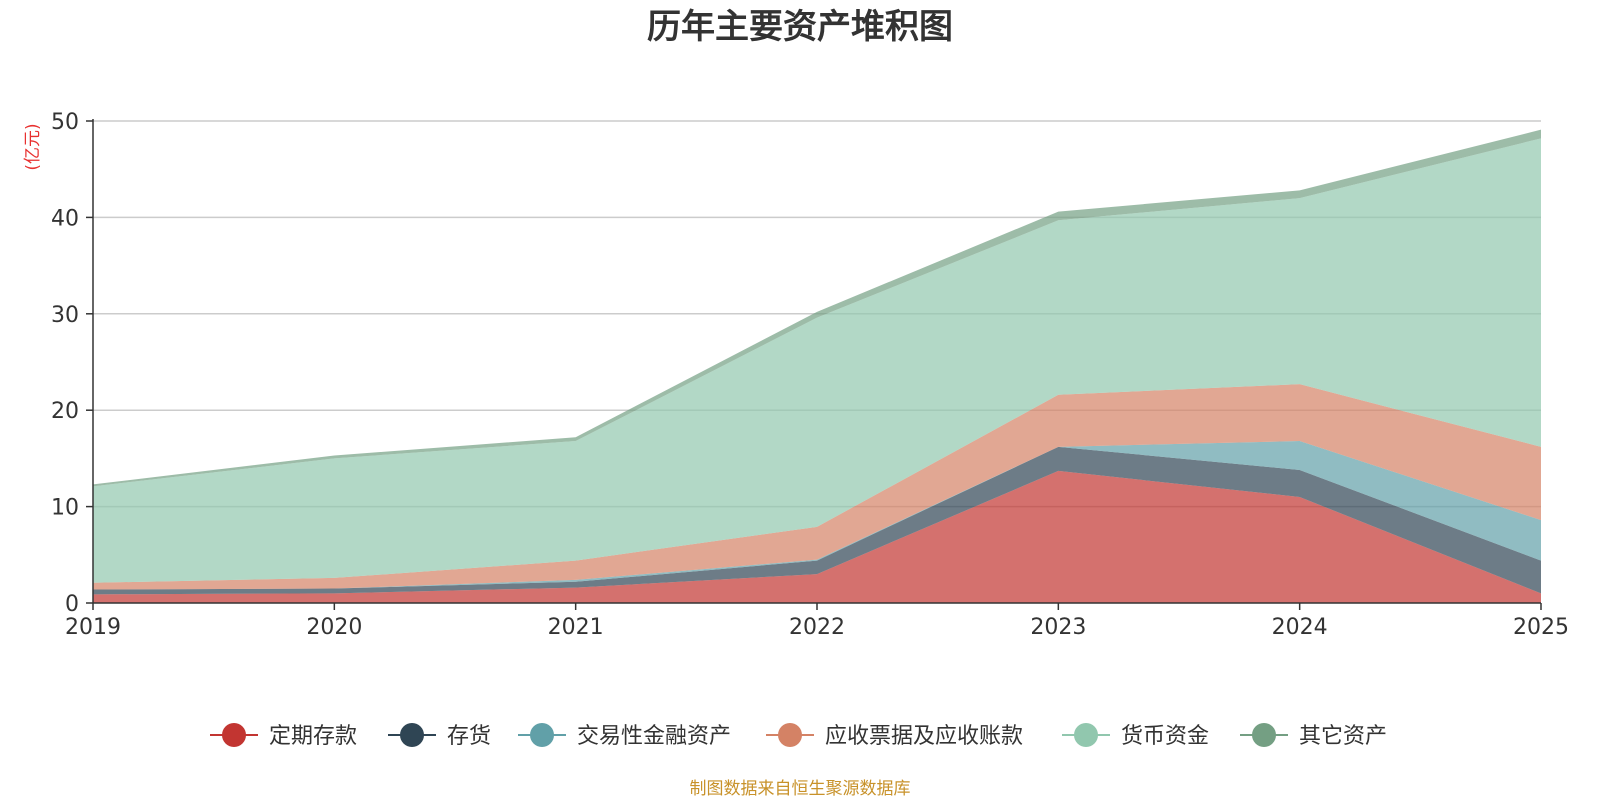  What do you see at coordinates (313, 736) in the screenshot?
I see `legend-label: 定期存款` at bounding box center [313, 736].